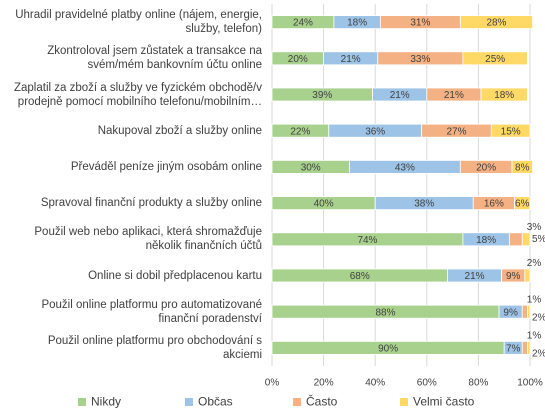 This screenshot has height=413, width=545. What do you see at coordinates (322, 401) in the screenshot?
I see `legend-label: Často` at bounding box center [322, 401].